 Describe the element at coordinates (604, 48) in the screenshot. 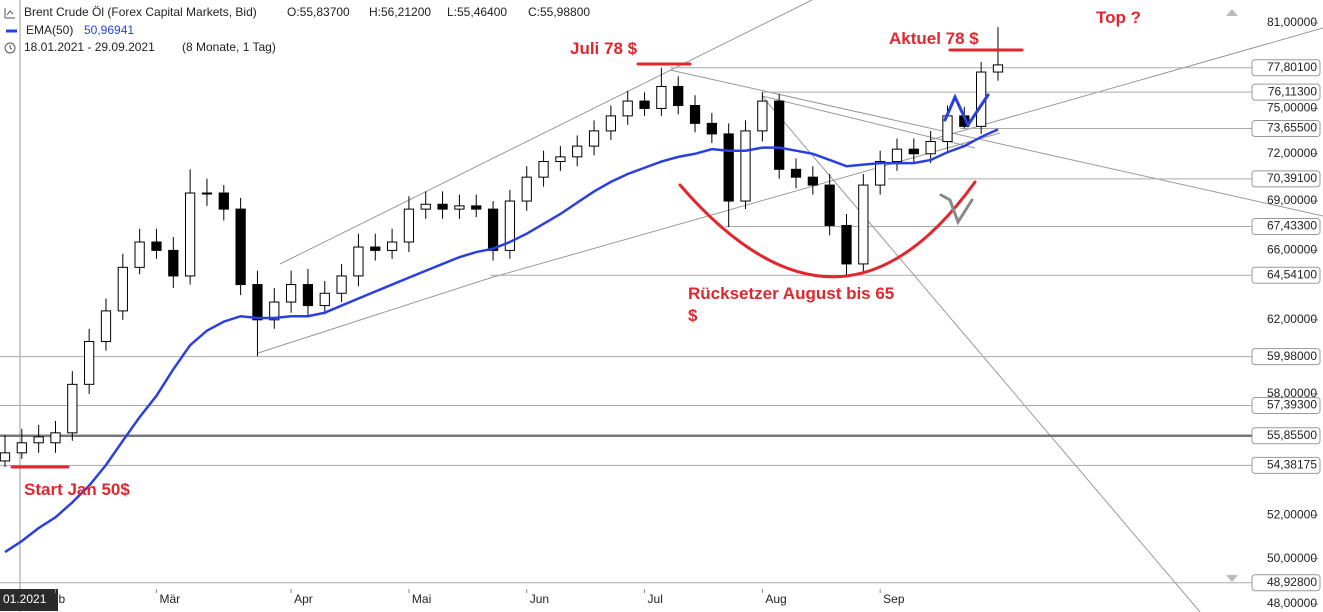

I see `annotation: Juli 78 $` at that location.